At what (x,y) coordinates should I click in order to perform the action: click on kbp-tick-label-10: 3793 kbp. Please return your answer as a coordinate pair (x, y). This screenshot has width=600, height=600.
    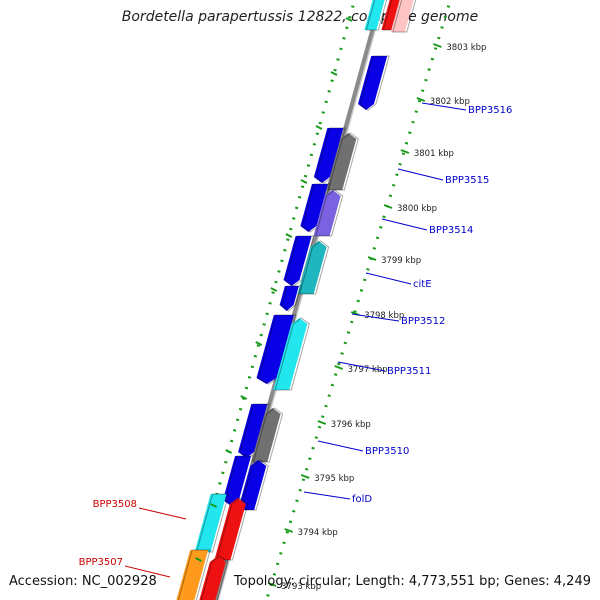
    Looking at the image, I should click on (301, 587).